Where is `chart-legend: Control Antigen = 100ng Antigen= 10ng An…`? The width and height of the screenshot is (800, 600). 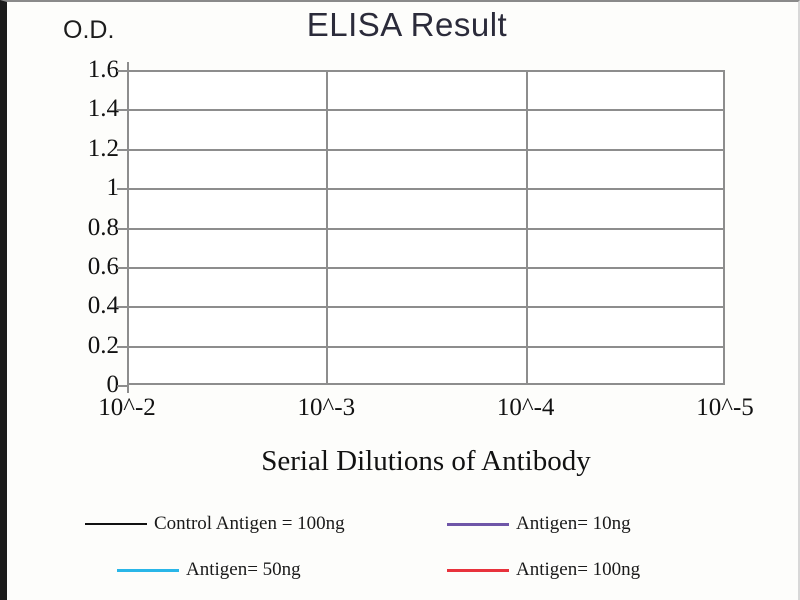 chart-legend: Control Antigen = 100ng Antigen= 10ng An… is located at coordinates (415, 547).